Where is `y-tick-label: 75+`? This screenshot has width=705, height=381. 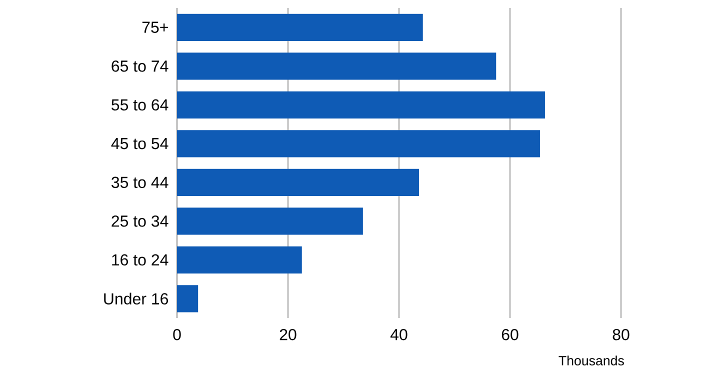
y-tick-label: 75+ is located at coordinates (155, 27).